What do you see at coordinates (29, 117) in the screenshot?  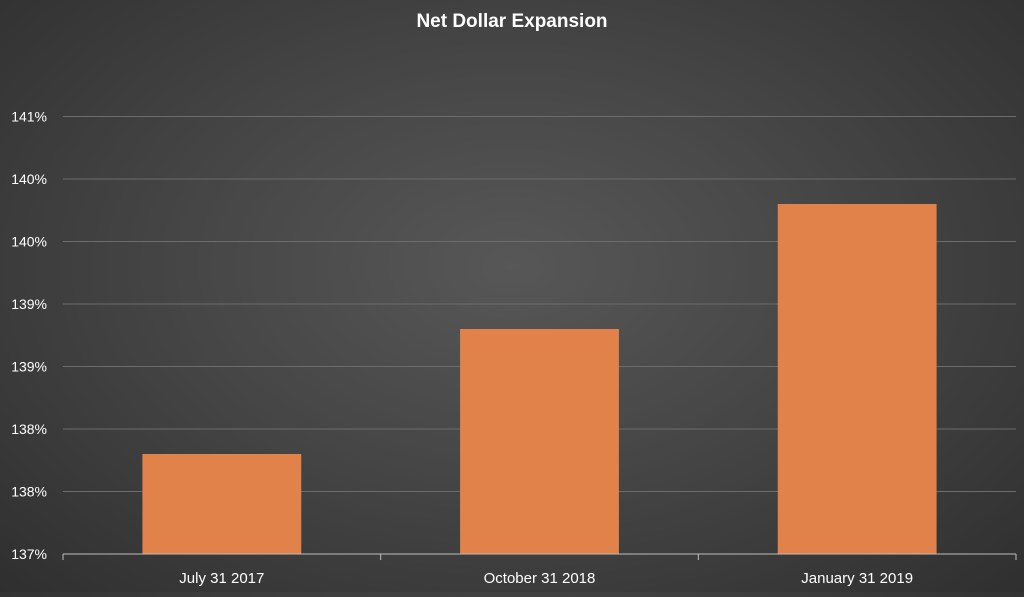 I see `y-tick-label: 141%` at bounding box center [29, 117].